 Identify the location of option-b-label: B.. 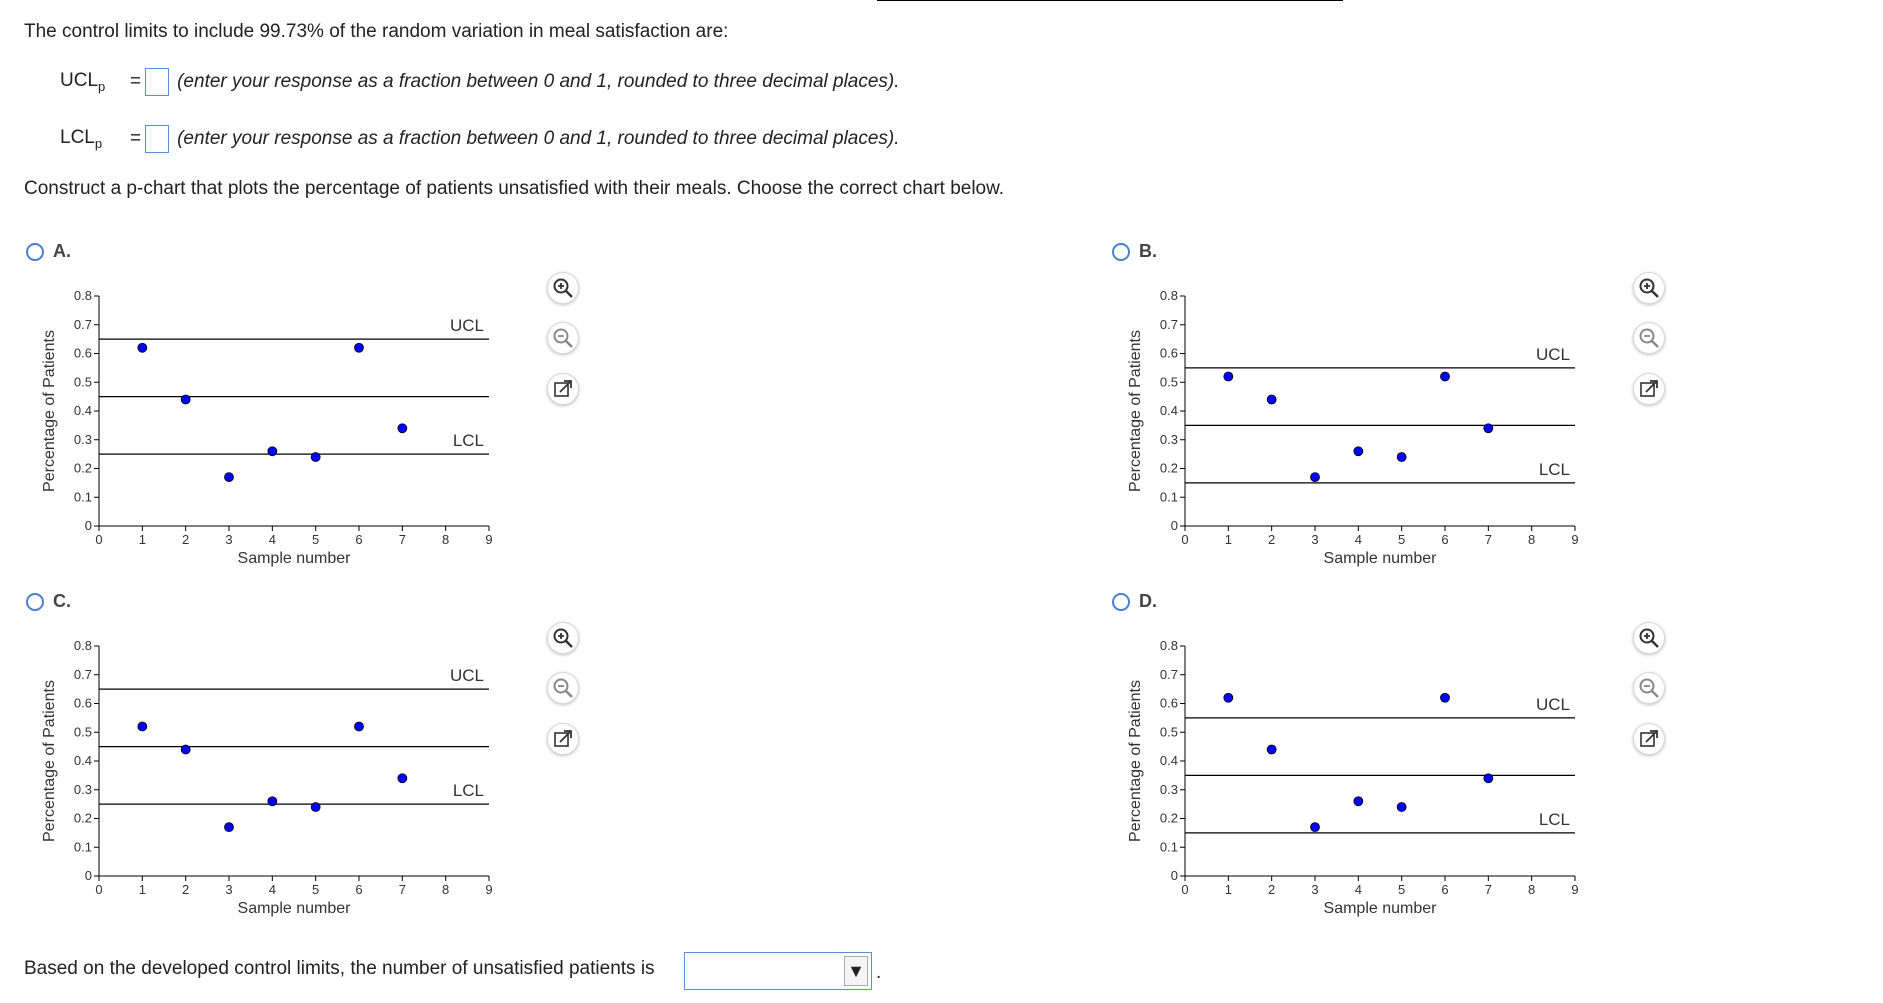
(1148, 251).